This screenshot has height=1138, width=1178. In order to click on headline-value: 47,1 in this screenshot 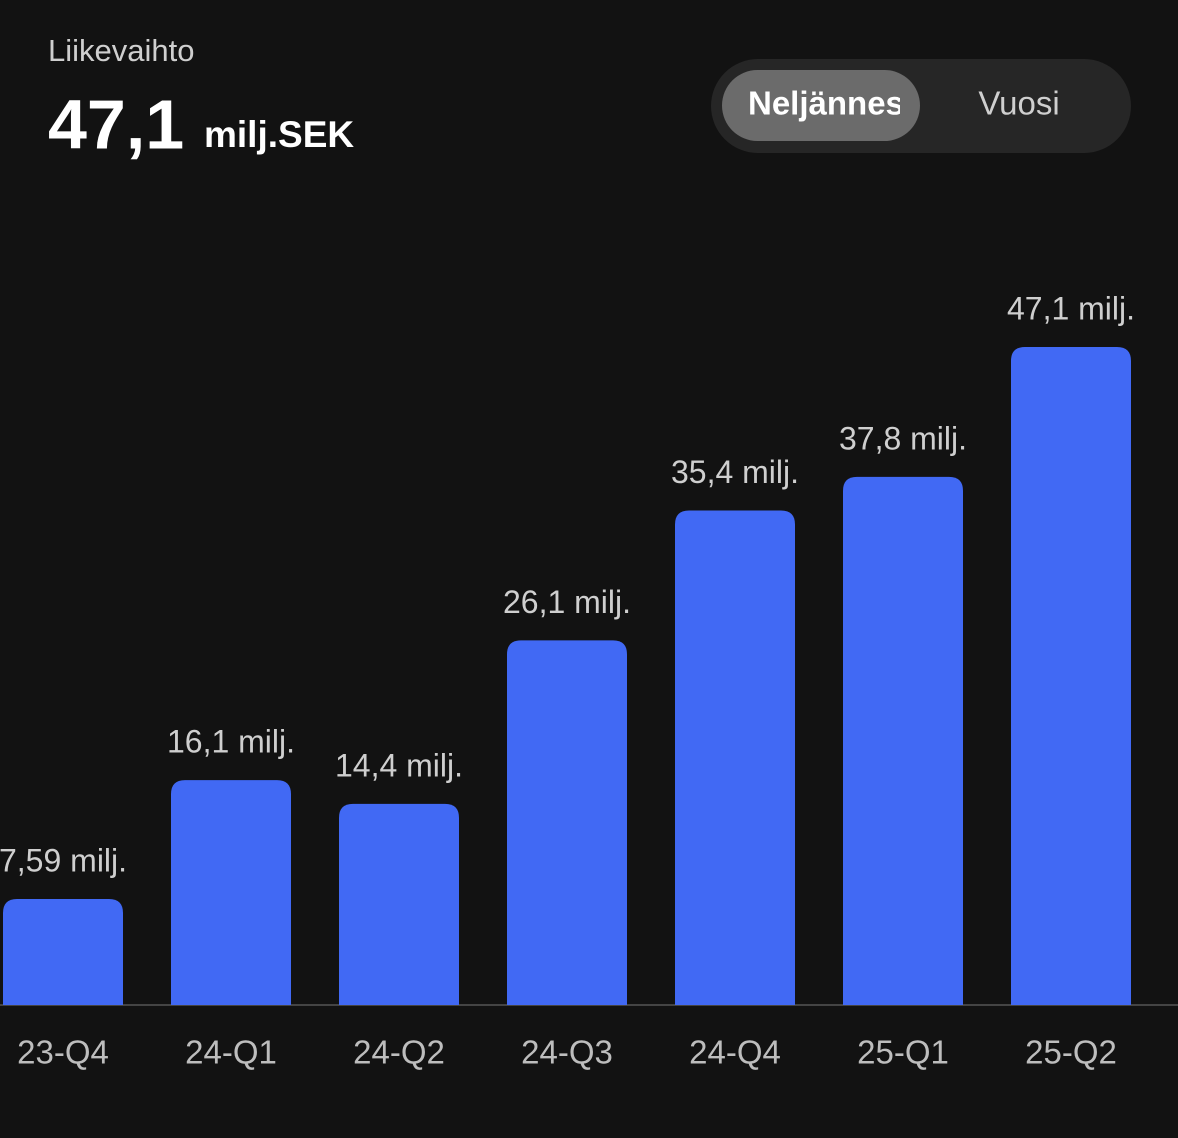, I will do `click(116, 124)`.